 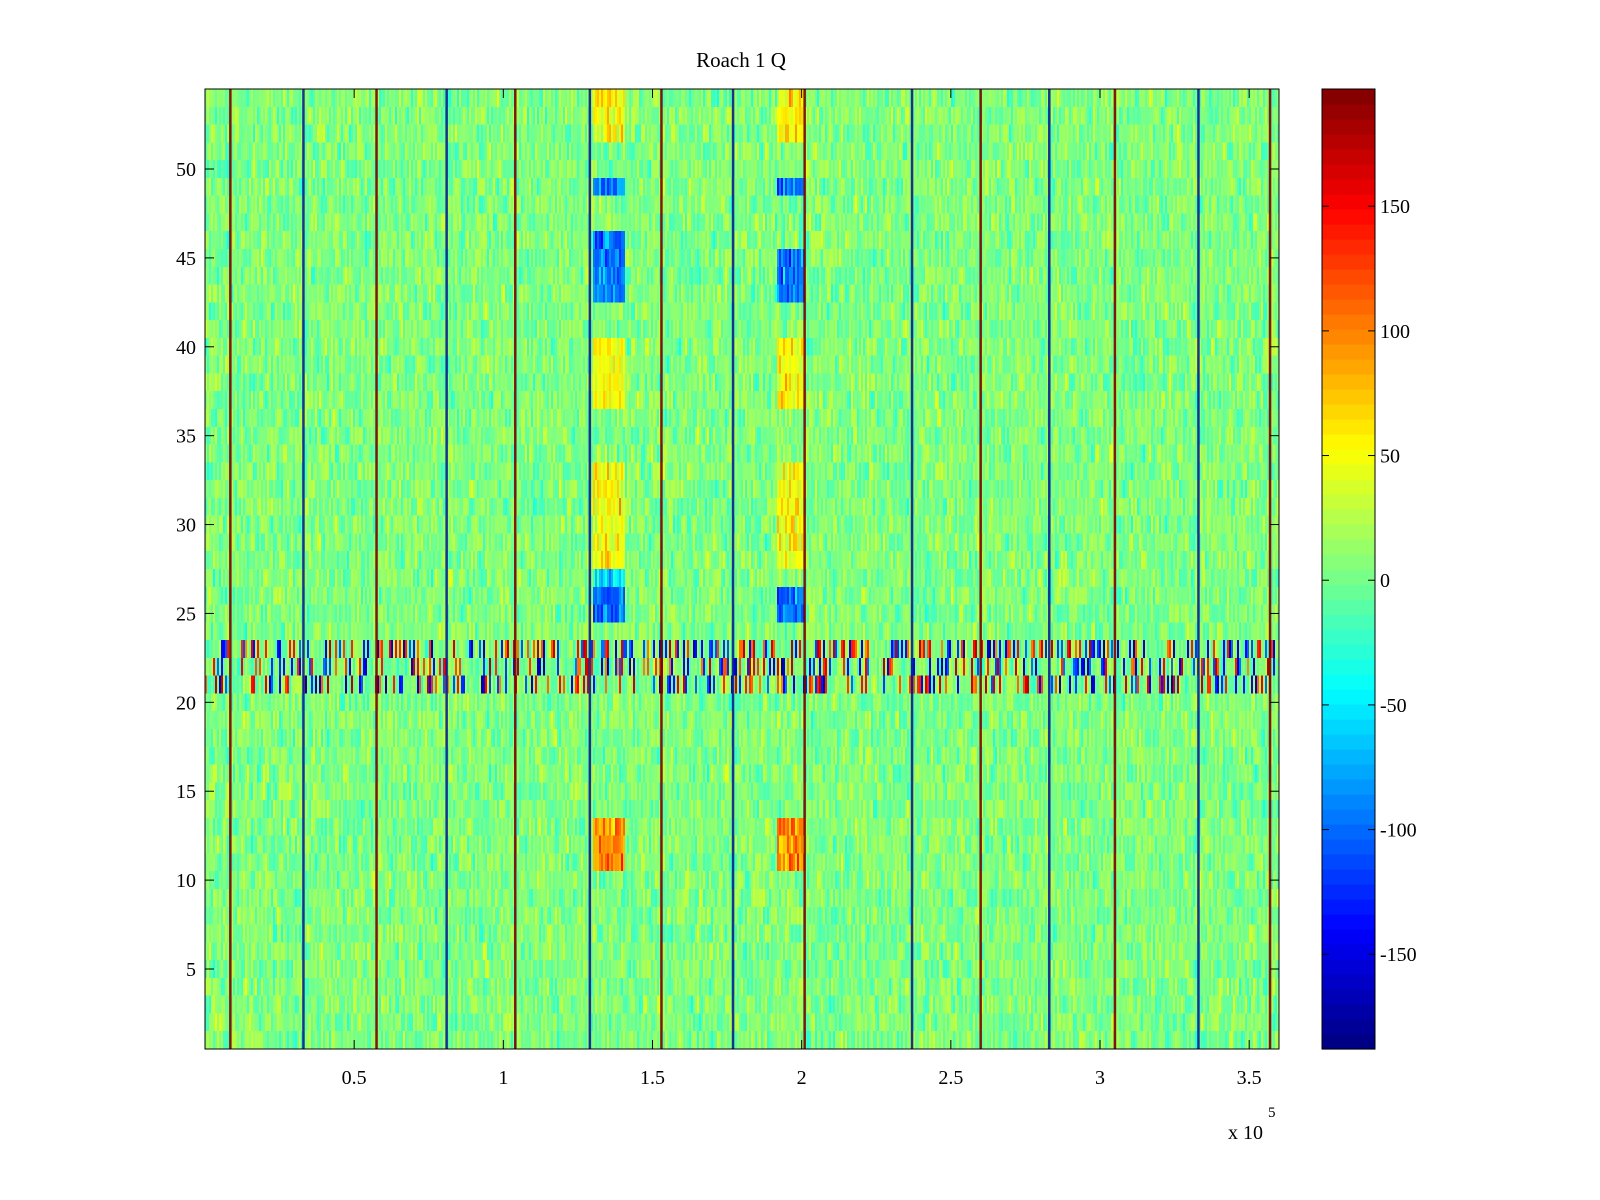 What do you see at coordinates (1398, 831) in the screenshot?
I see `colorbar-tick-label: -100` at bounding box center [1398, 831].